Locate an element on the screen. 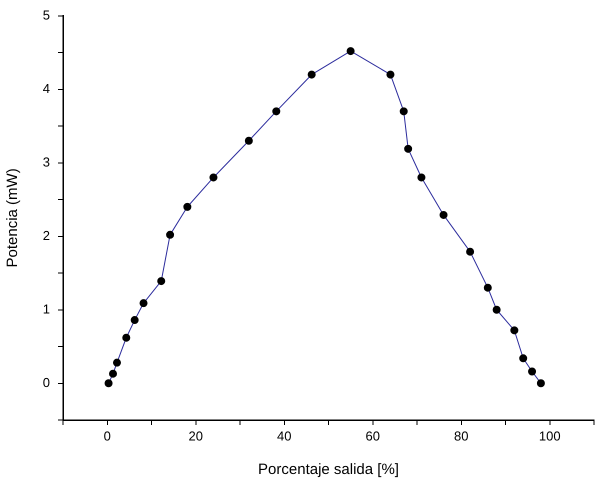 Image resolution: width=599 pixels, height=483 pixels. y-tick-label: 2 is located at coordinates (46, 235).